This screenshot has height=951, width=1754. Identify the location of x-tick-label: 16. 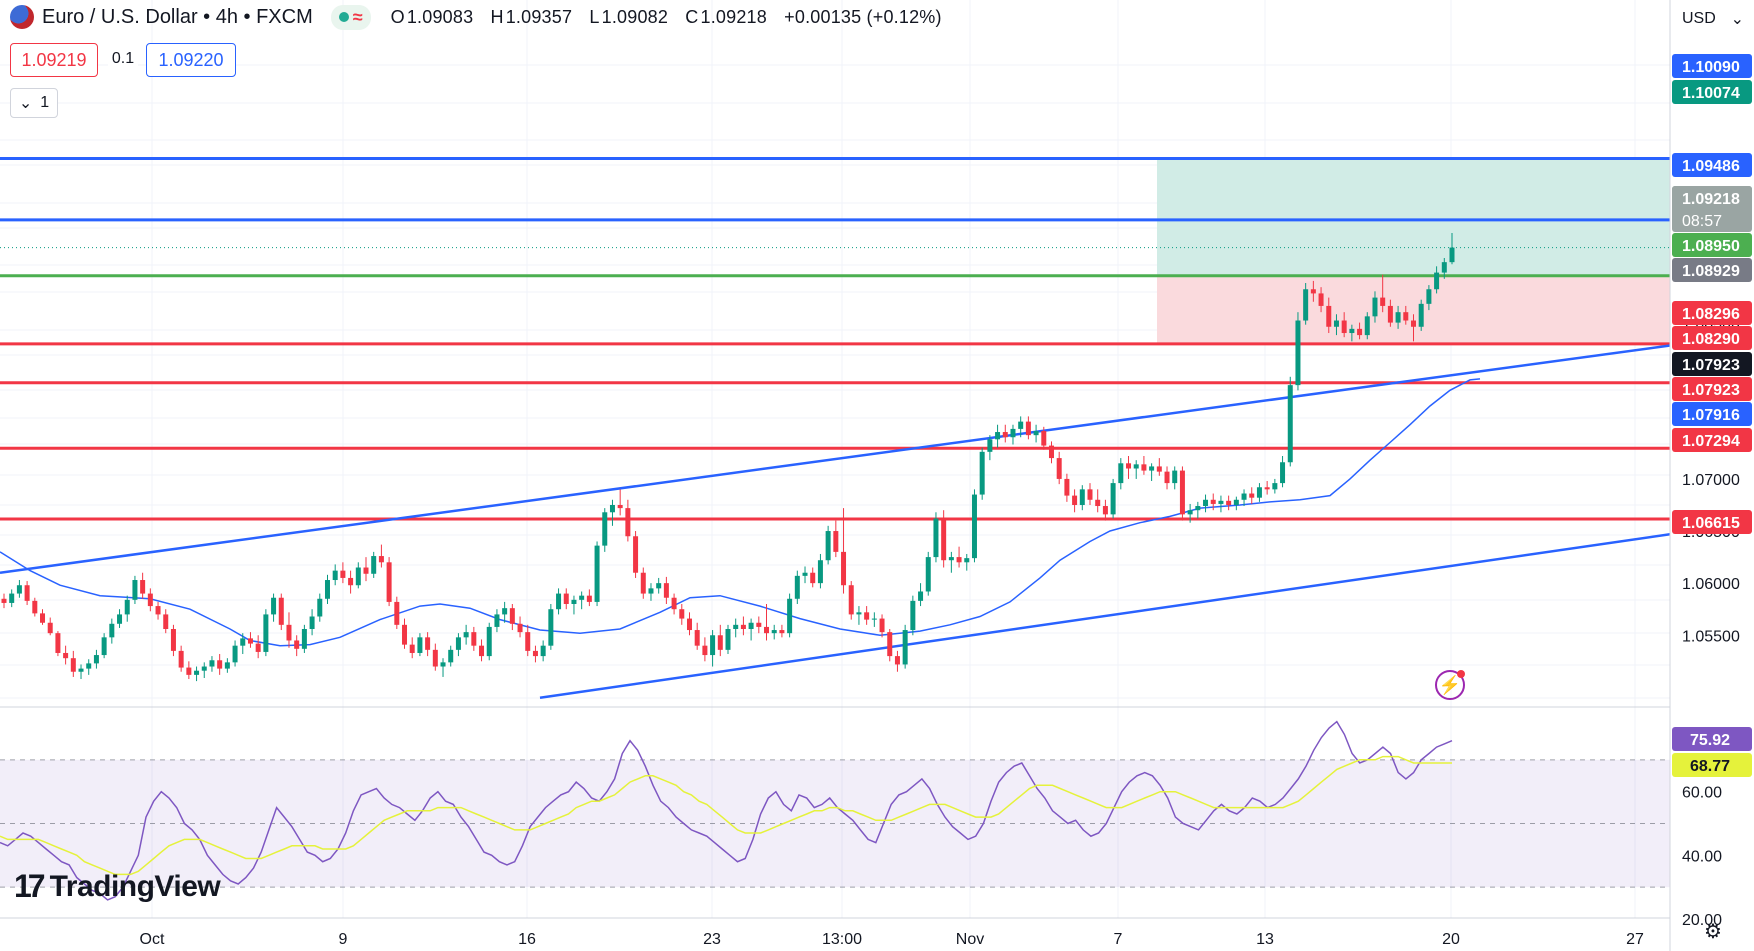
(527, 939).